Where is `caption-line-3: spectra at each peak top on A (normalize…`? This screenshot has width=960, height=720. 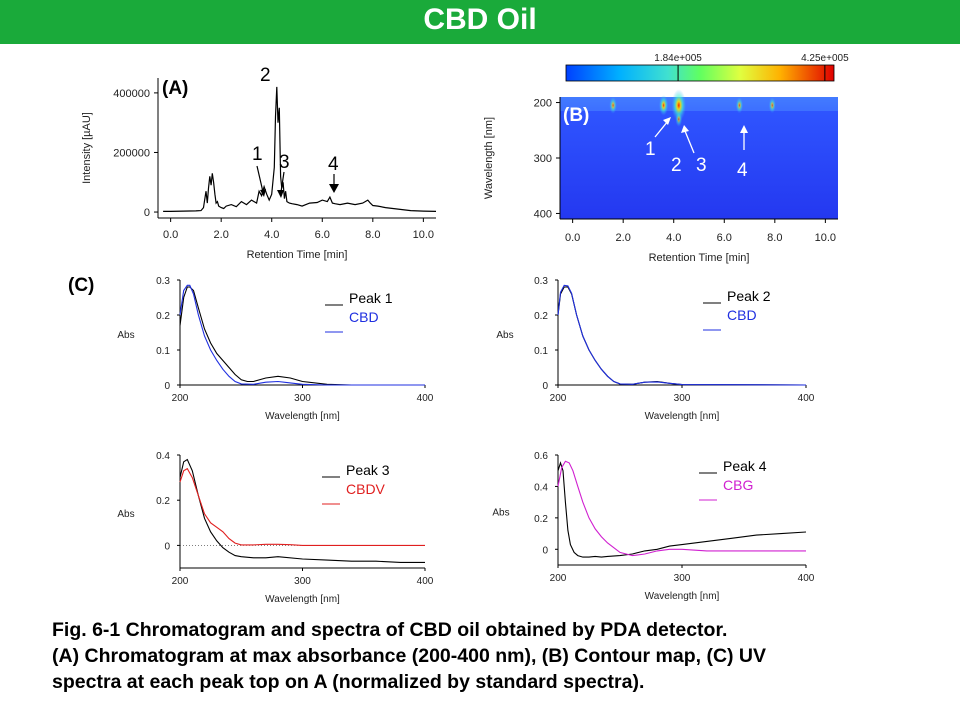 caption-line-3: spectra at each peak top on A (normalize… is located at coordinates (348, 682).